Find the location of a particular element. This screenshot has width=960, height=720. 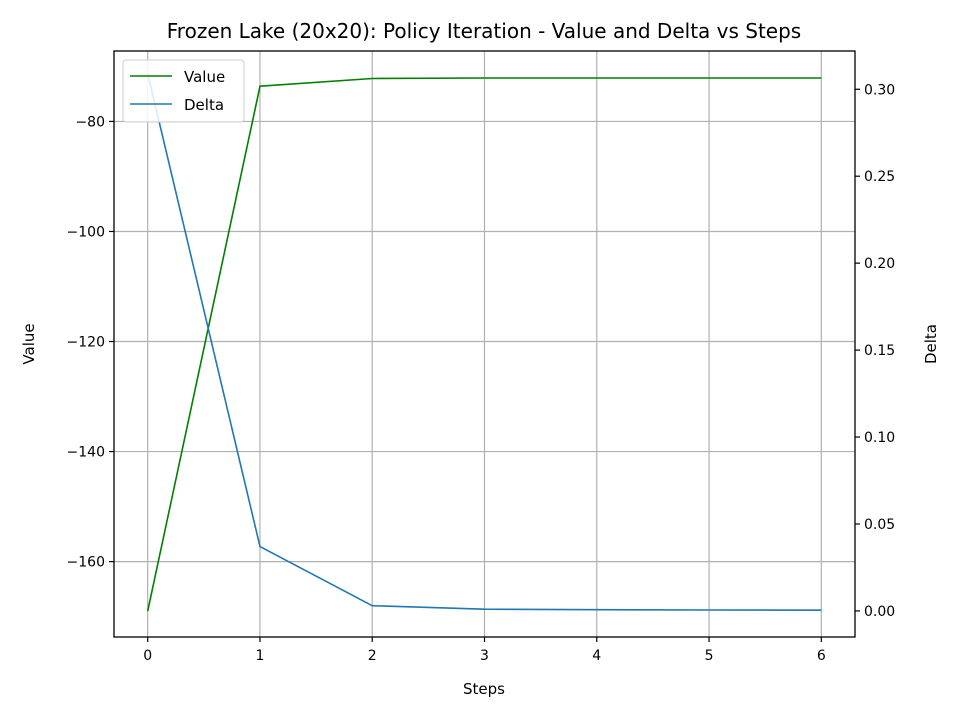

y-tick-label: −120 is located at coordinates (86, 343).